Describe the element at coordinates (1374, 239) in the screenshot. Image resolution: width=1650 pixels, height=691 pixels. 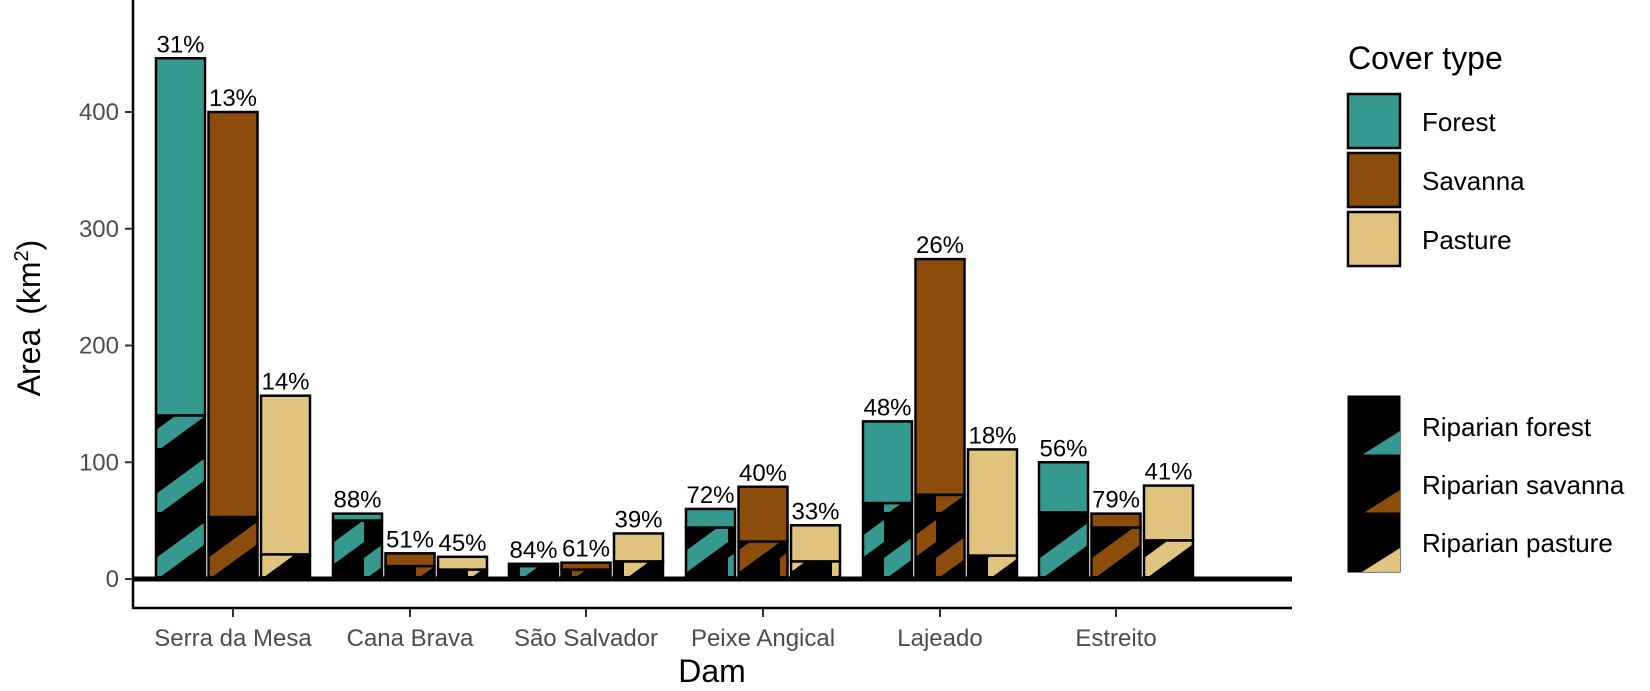
I see `legend-key-pasture` at that location.